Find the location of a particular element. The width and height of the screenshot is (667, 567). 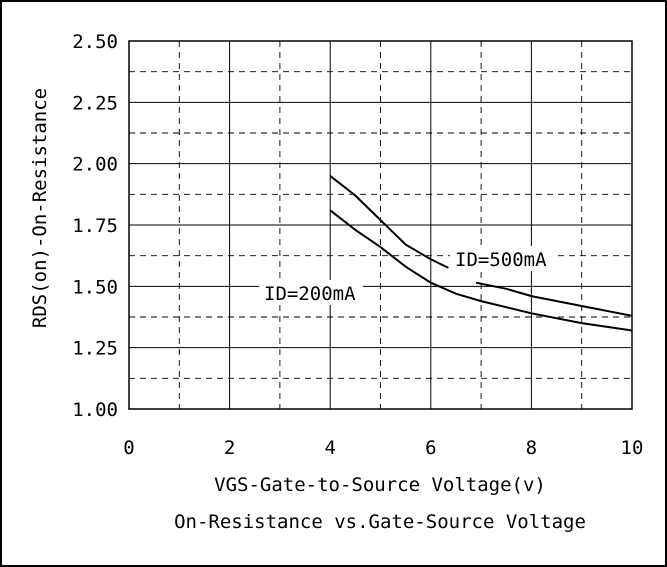

chart-title: On-Resistance vs.Gate-Source Voltage is located at coordinates (380, 522).